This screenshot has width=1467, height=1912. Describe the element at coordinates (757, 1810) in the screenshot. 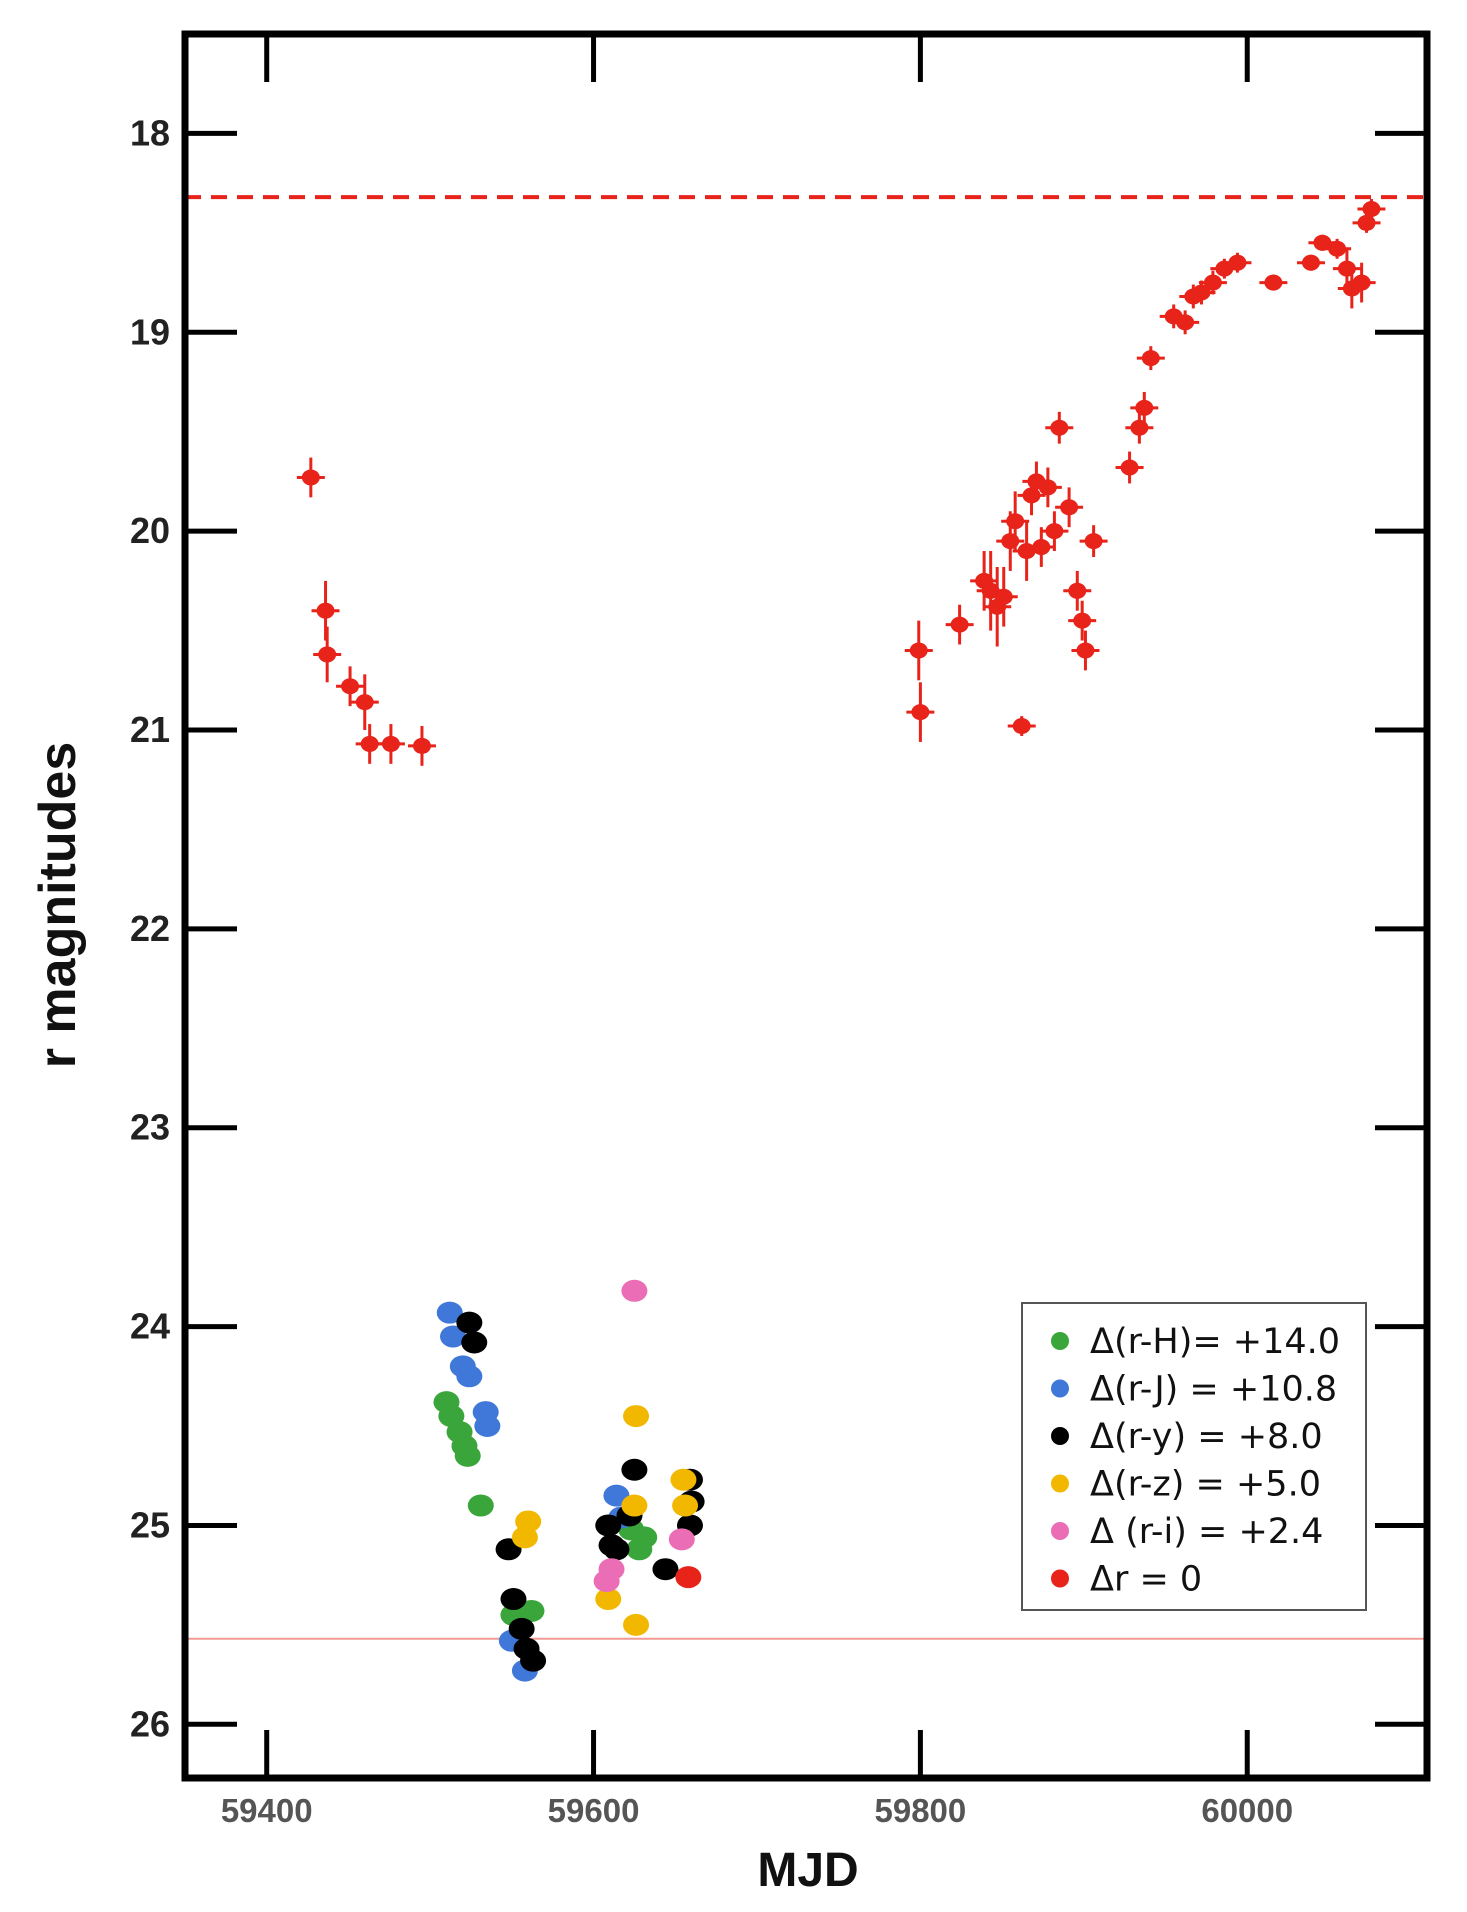

I see `x-tick-labels: 59400 59600 59800 60000` at that location.